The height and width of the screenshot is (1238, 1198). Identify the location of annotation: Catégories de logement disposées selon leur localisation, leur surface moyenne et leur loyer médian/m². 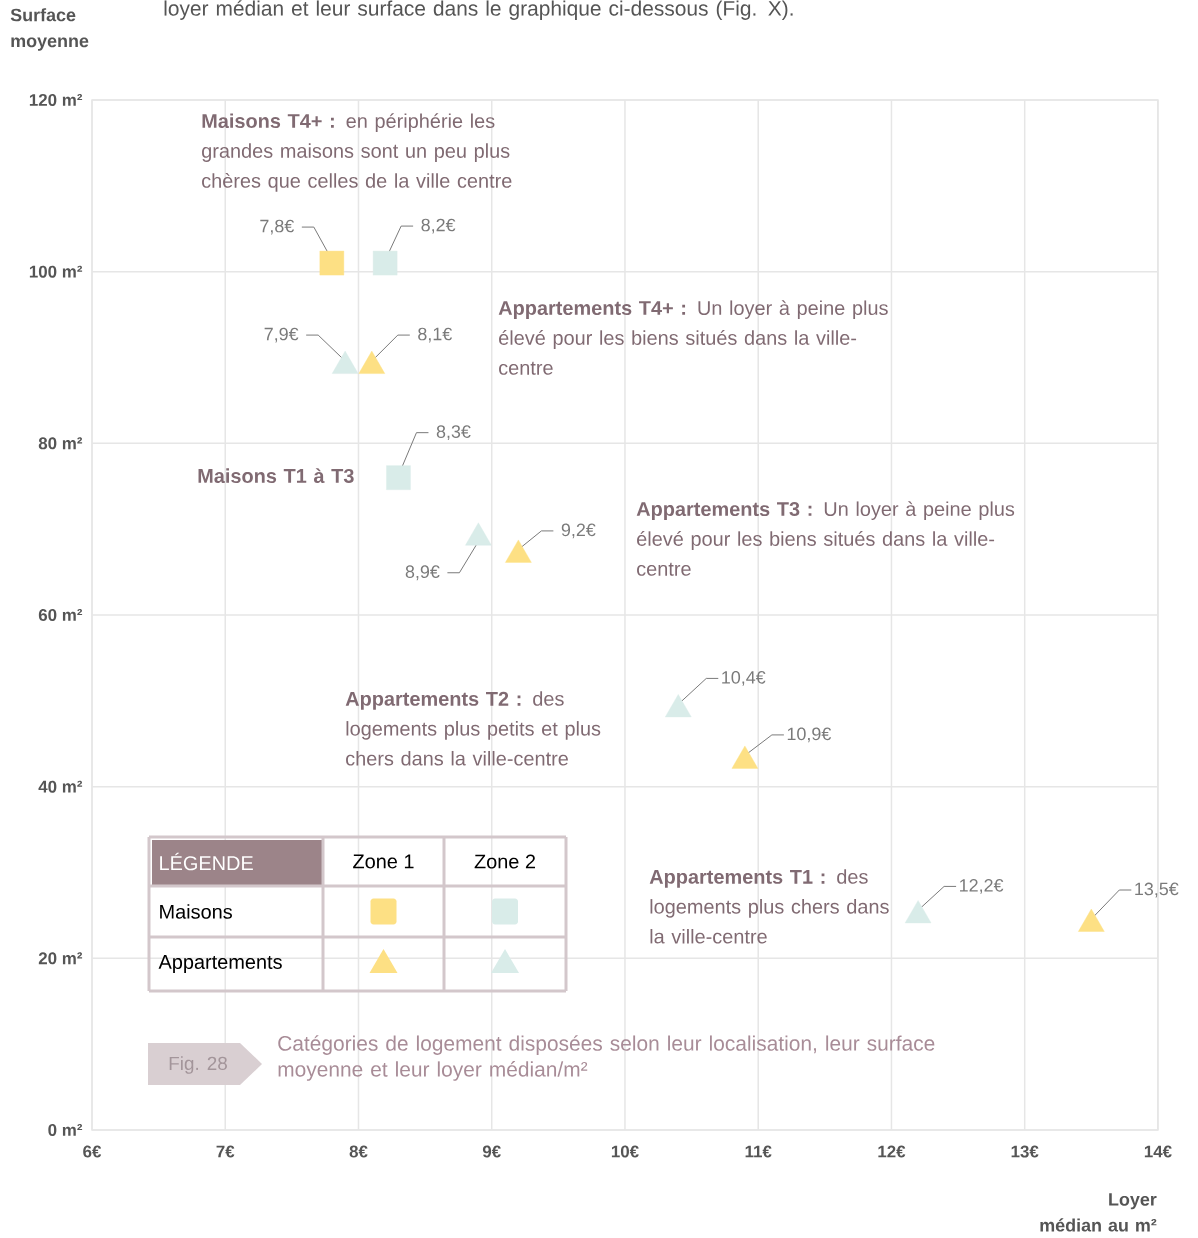
(606, 1058).